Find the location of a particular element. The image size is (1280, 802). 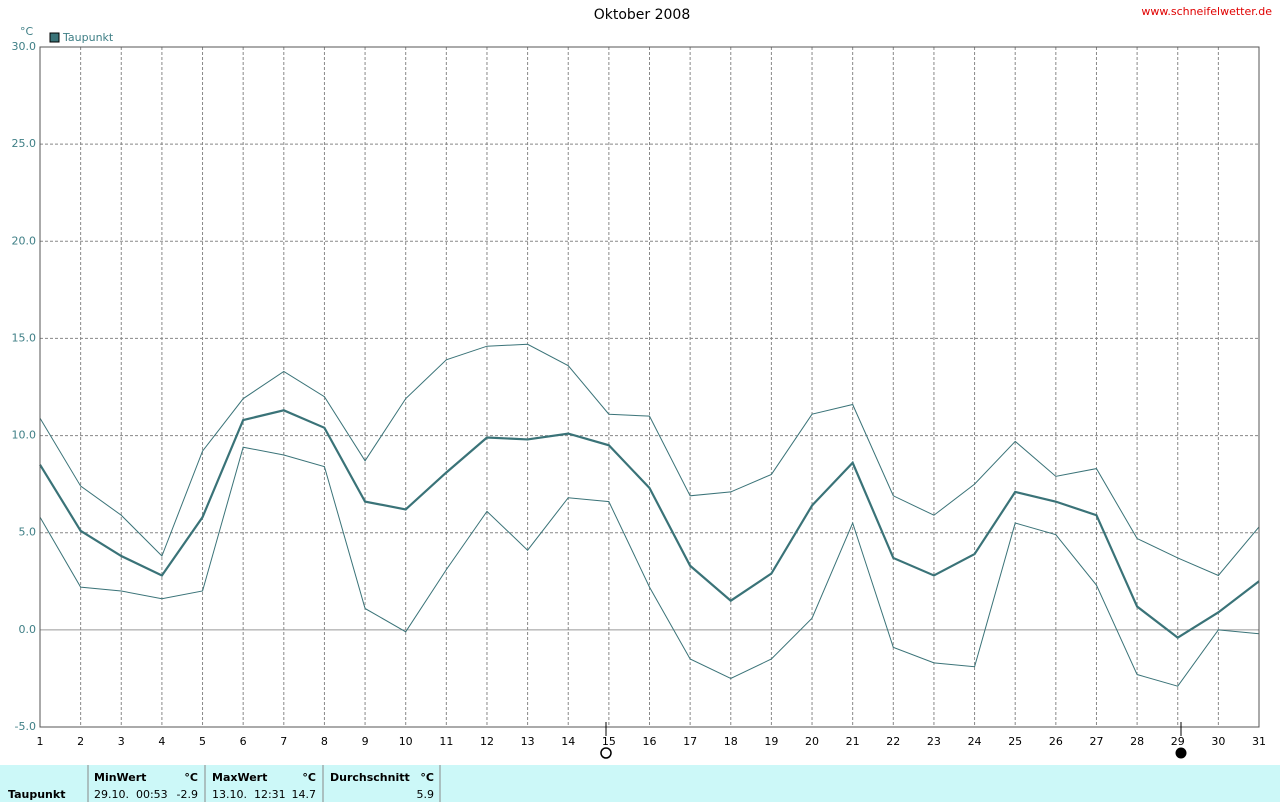

y-tick-label: 0.0 is located at coordinates (28, 629).